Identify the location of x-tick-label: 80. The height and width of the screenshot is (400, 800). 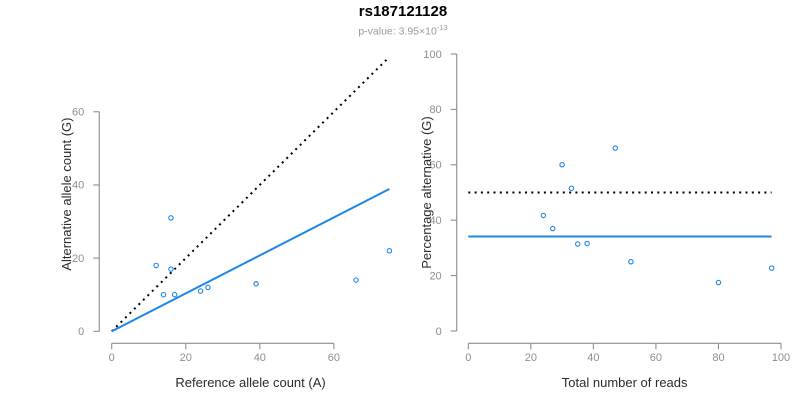
(718, 358).